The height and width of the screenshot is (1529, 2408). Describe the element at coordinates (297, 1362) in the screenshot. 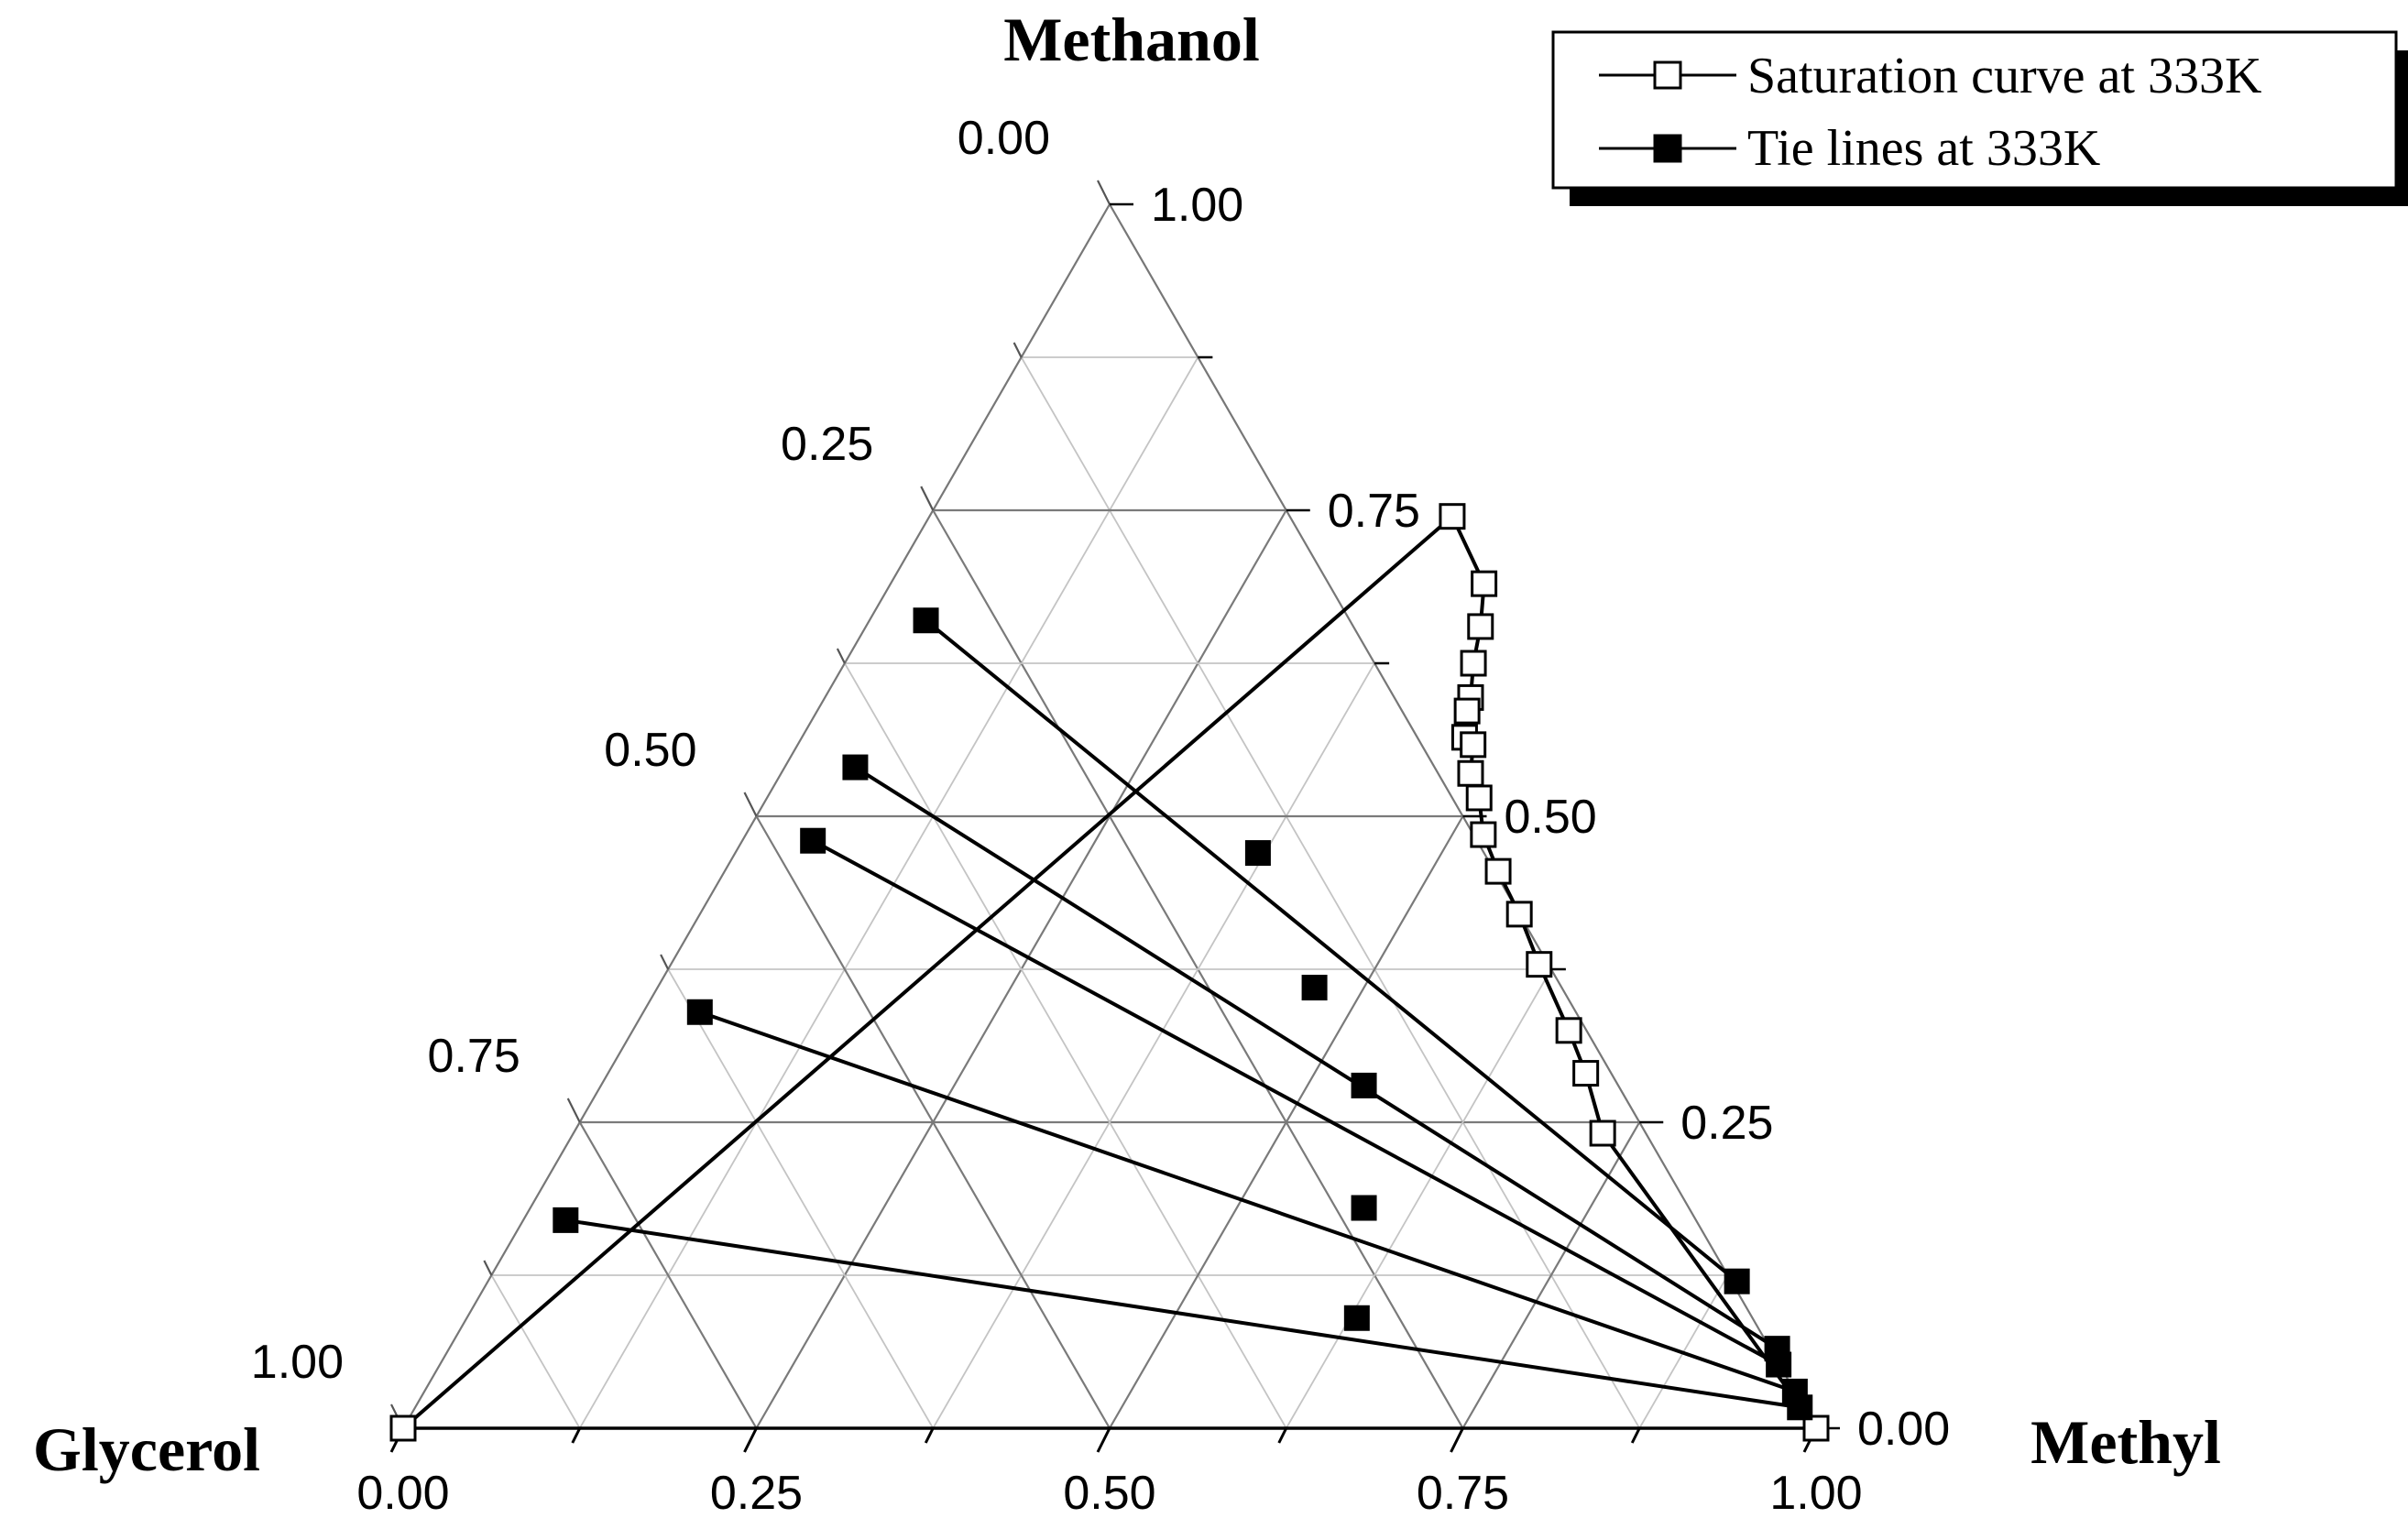

I see `tick-label-left: 1.00` at that location.